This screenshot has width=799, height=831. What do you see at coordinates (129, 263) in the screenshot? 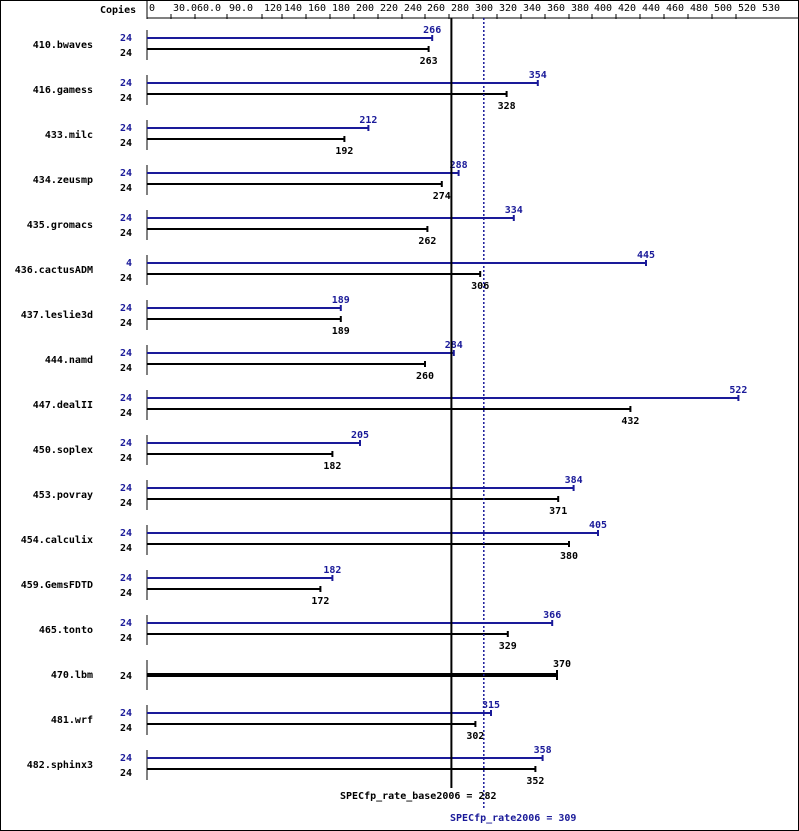
I see `peak-copies-label: 4` at bounding box center [129, 263].